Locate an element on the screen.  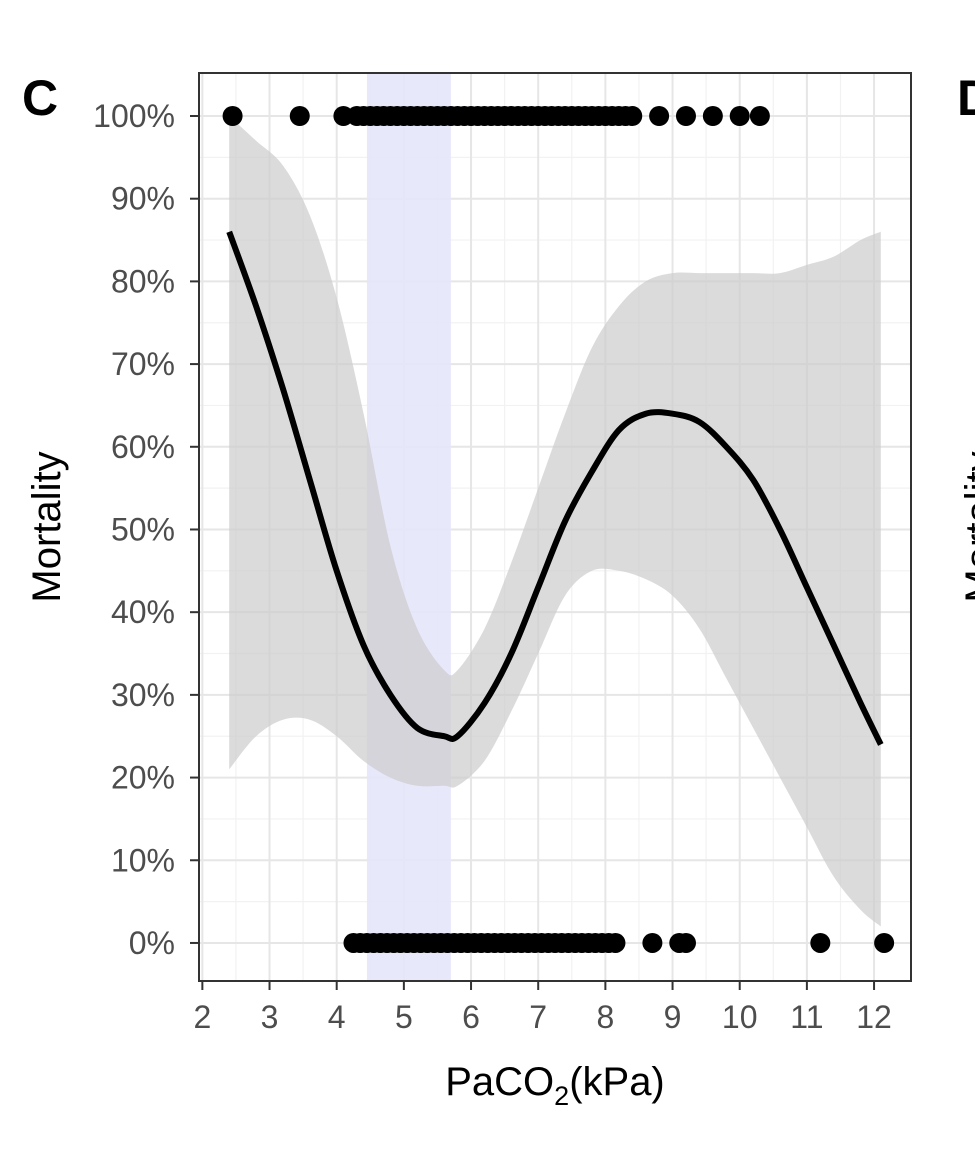
x-axis-title: PaCO2(kPa) is located at coordinates (555, 1085).